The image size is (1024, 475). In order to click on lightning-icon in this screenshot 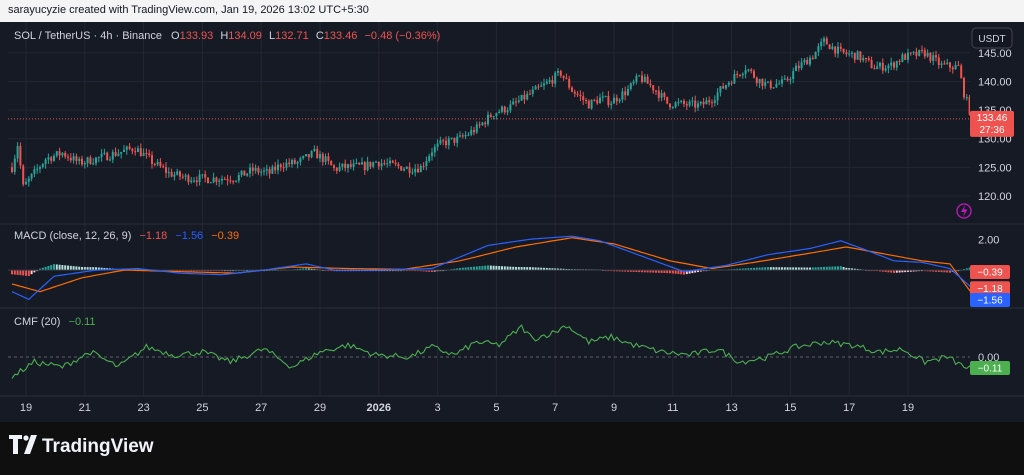, I will do `click(964, 211)`.